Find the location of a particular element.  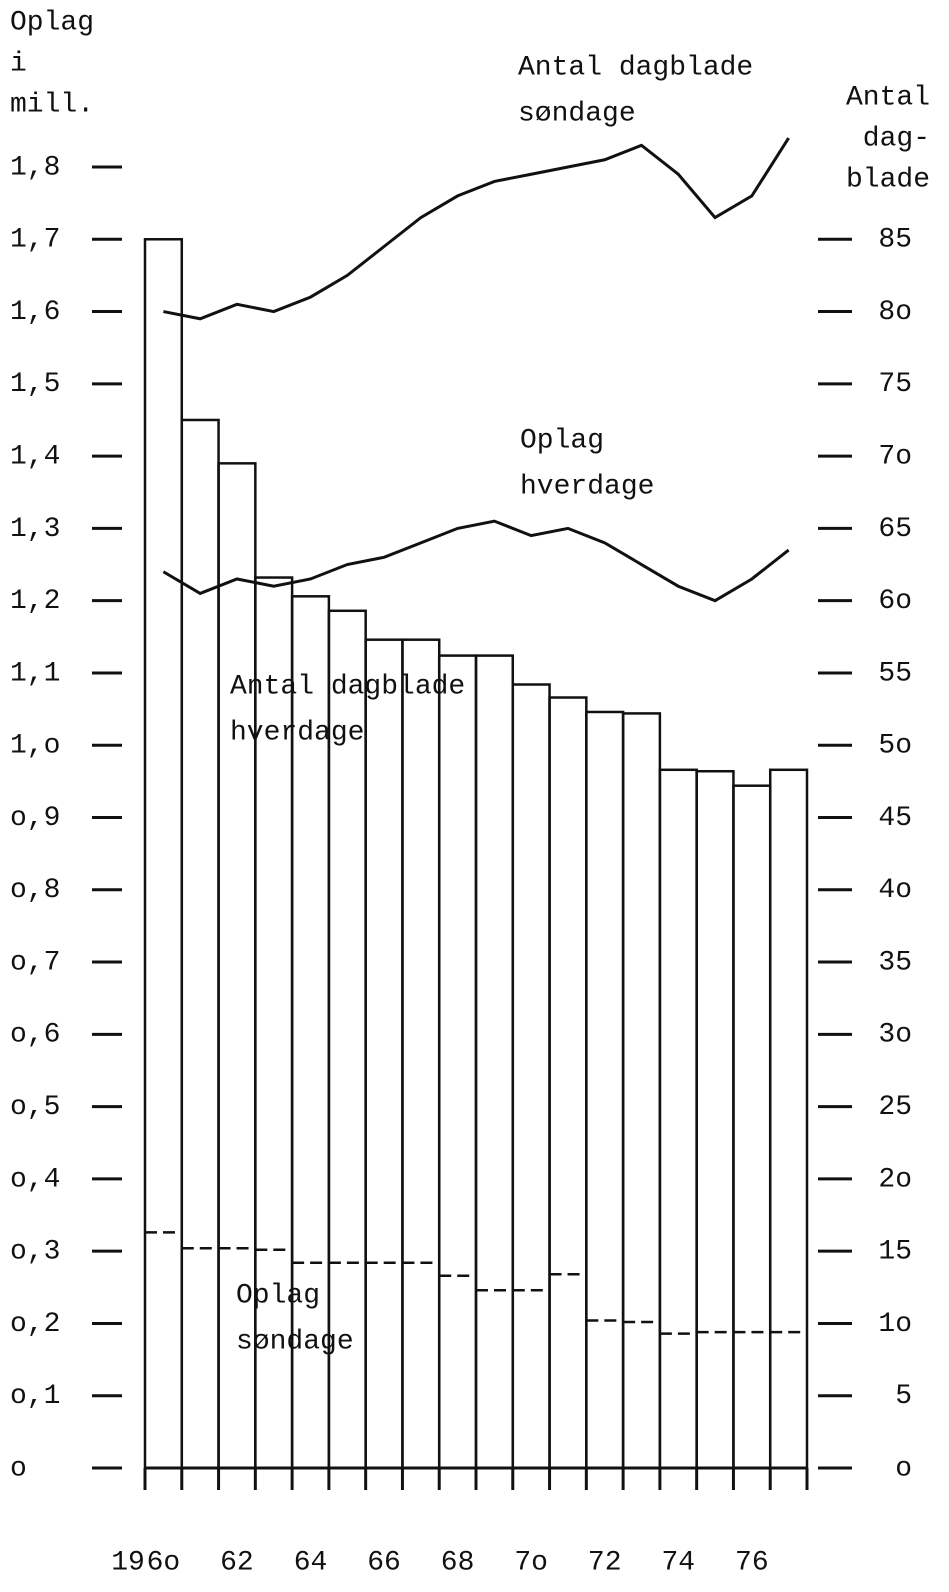

y-tick-label: 1,8 is located at coordinates (35, 167).